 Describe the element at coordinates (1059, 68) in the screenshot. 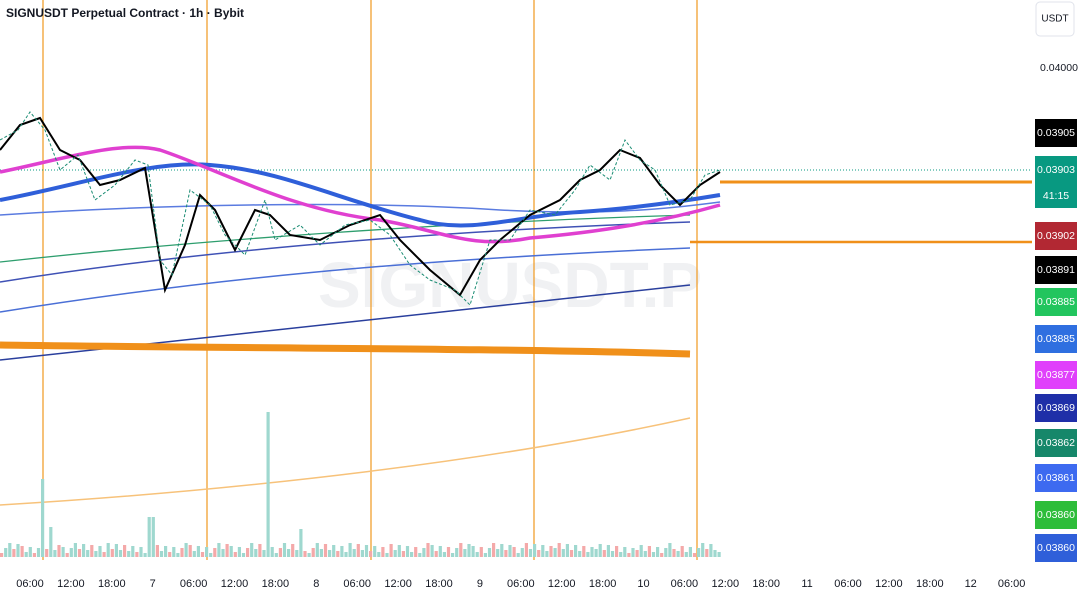

I see `price-tick: 0.04000` at that location.